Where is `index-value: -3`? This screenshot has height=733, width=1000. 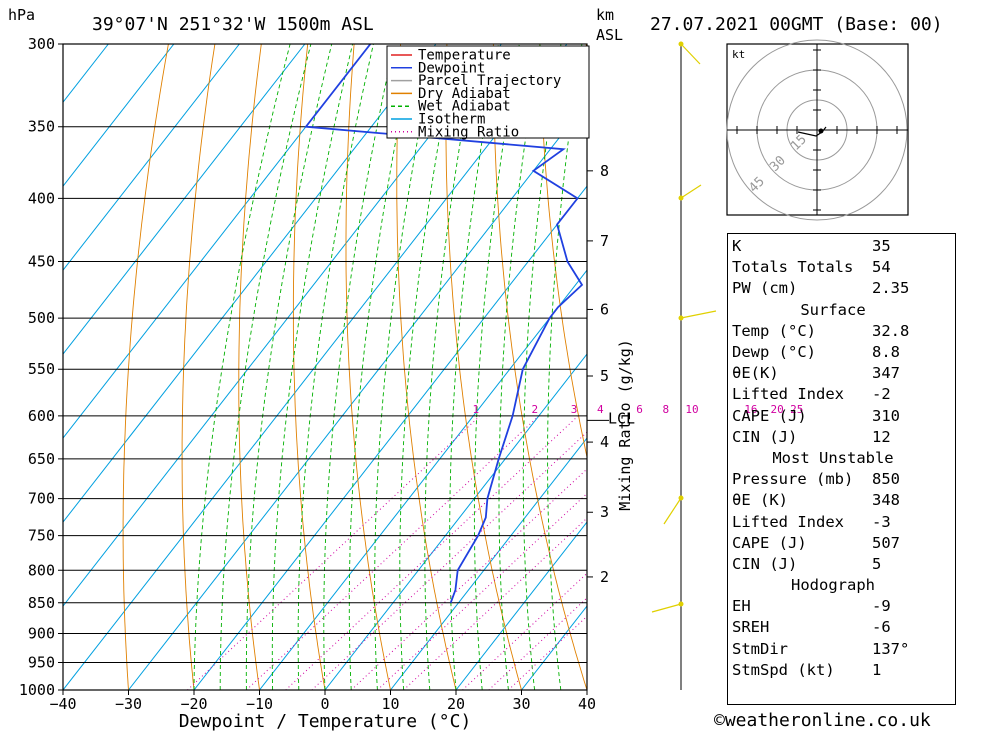
index-value: -3 is located at coordinates (881, 521).